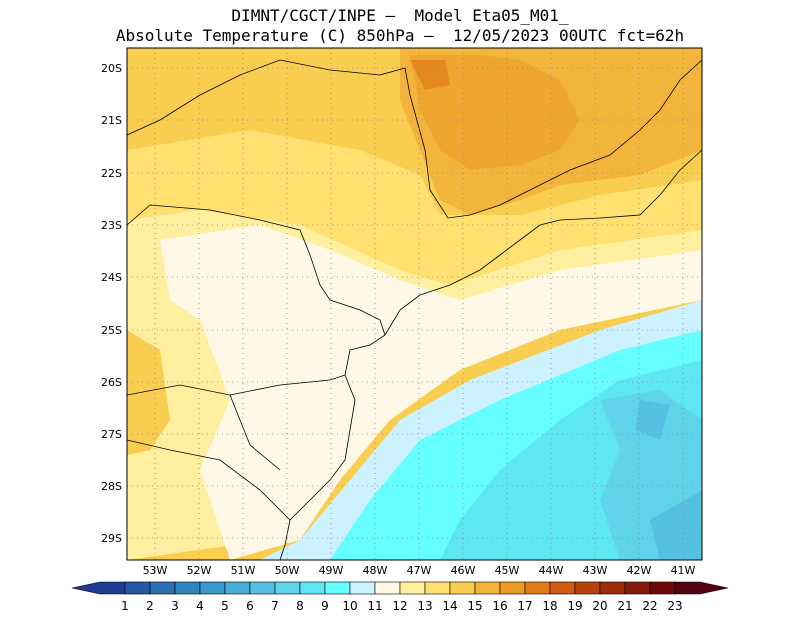  What do you see at coordinates (275, 606) in the screenshot?
I see `colorbar-label: 7` at bounding box center [275, 606].